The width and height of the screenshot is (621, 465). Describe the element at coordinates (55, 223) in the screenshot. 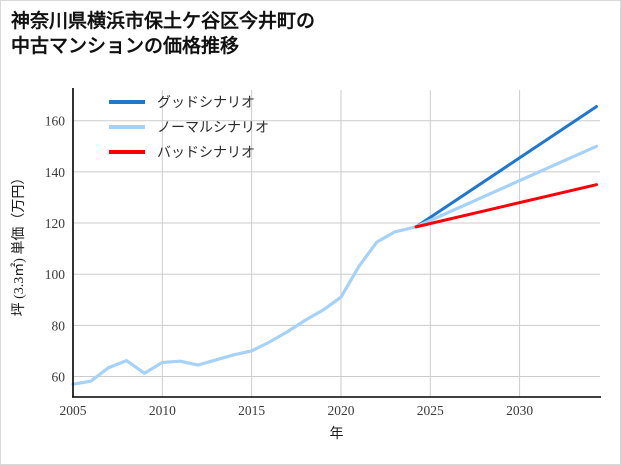

I see `y-tick-label: 120` at that location.